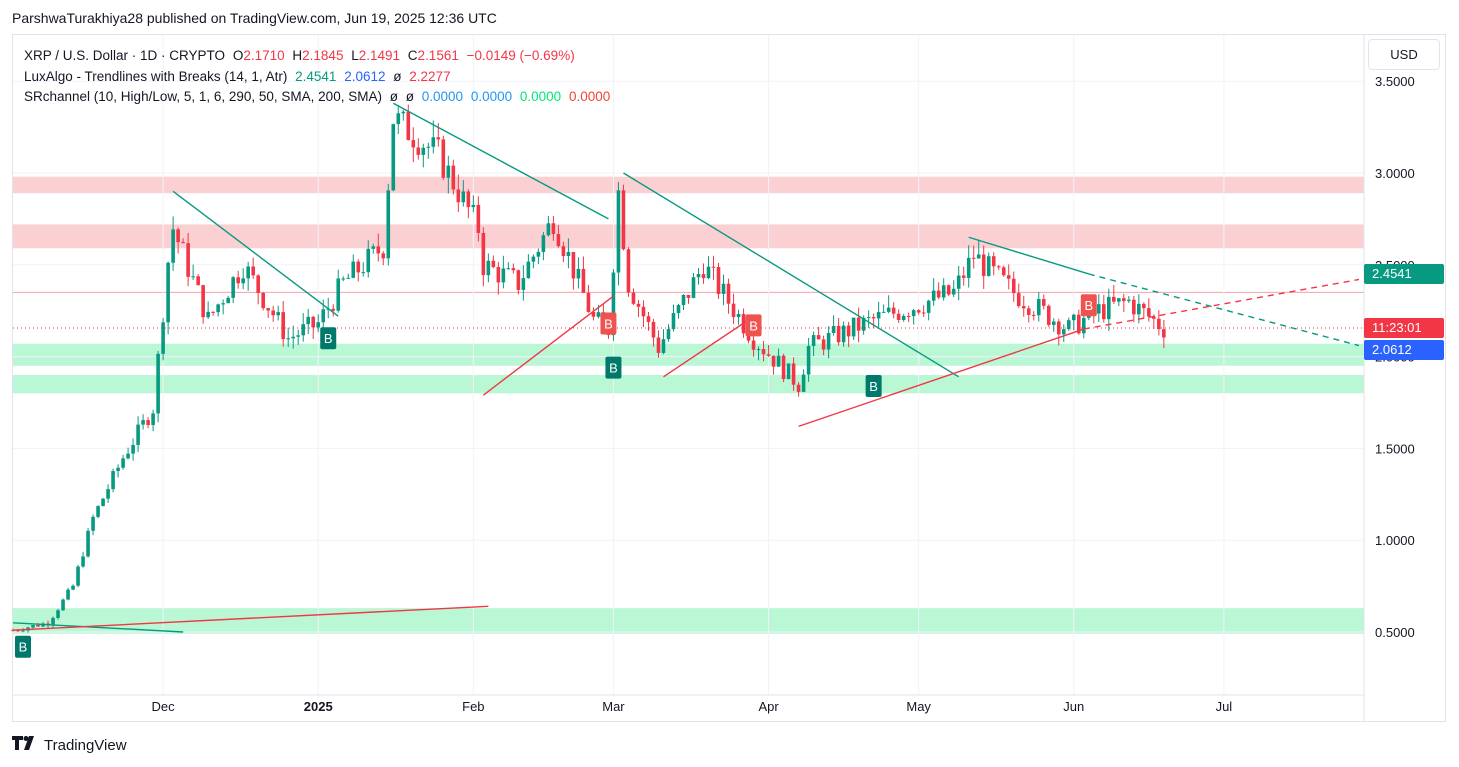 Image resolution: width=1459 pixels, height=767 pixels. Describe the element at coordinates (365, 76) in the screenshot. I see `luxalgo-lower: 2.0612` at that location.